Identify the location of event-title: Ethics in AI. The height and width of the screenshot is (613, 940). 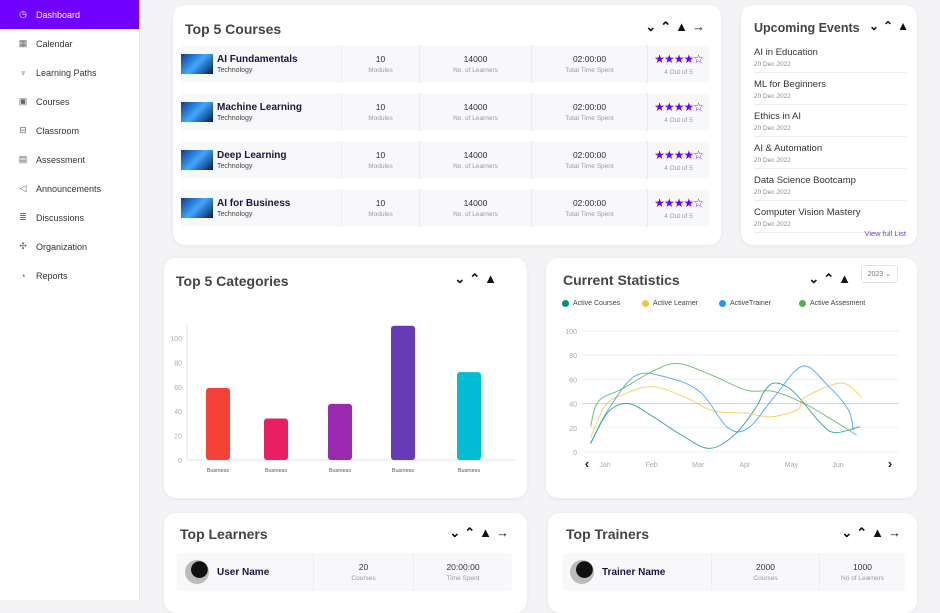
(777, 116).